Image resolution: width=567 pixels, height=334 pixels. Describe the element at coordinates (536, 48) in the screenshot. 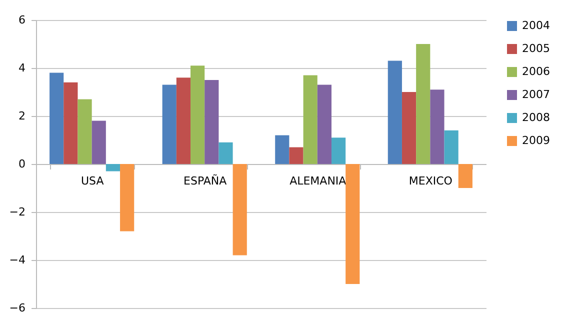

I see `legend-label: 2005` at that location.